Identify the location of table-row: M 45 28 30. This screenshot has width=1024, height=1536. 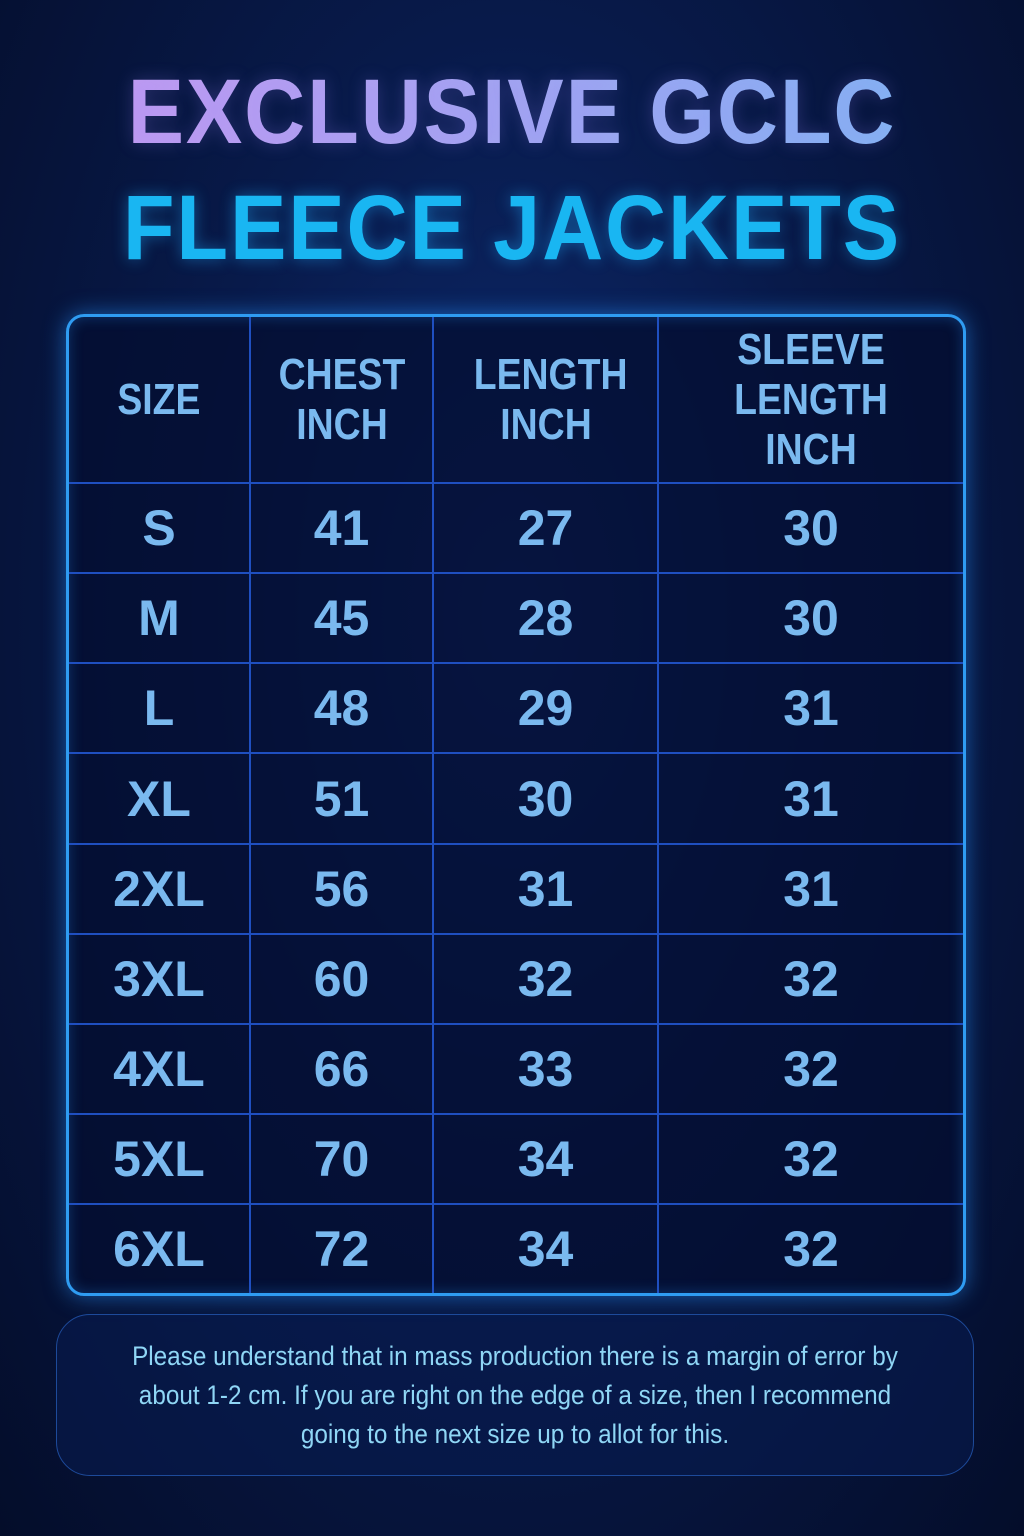
(516, 618).